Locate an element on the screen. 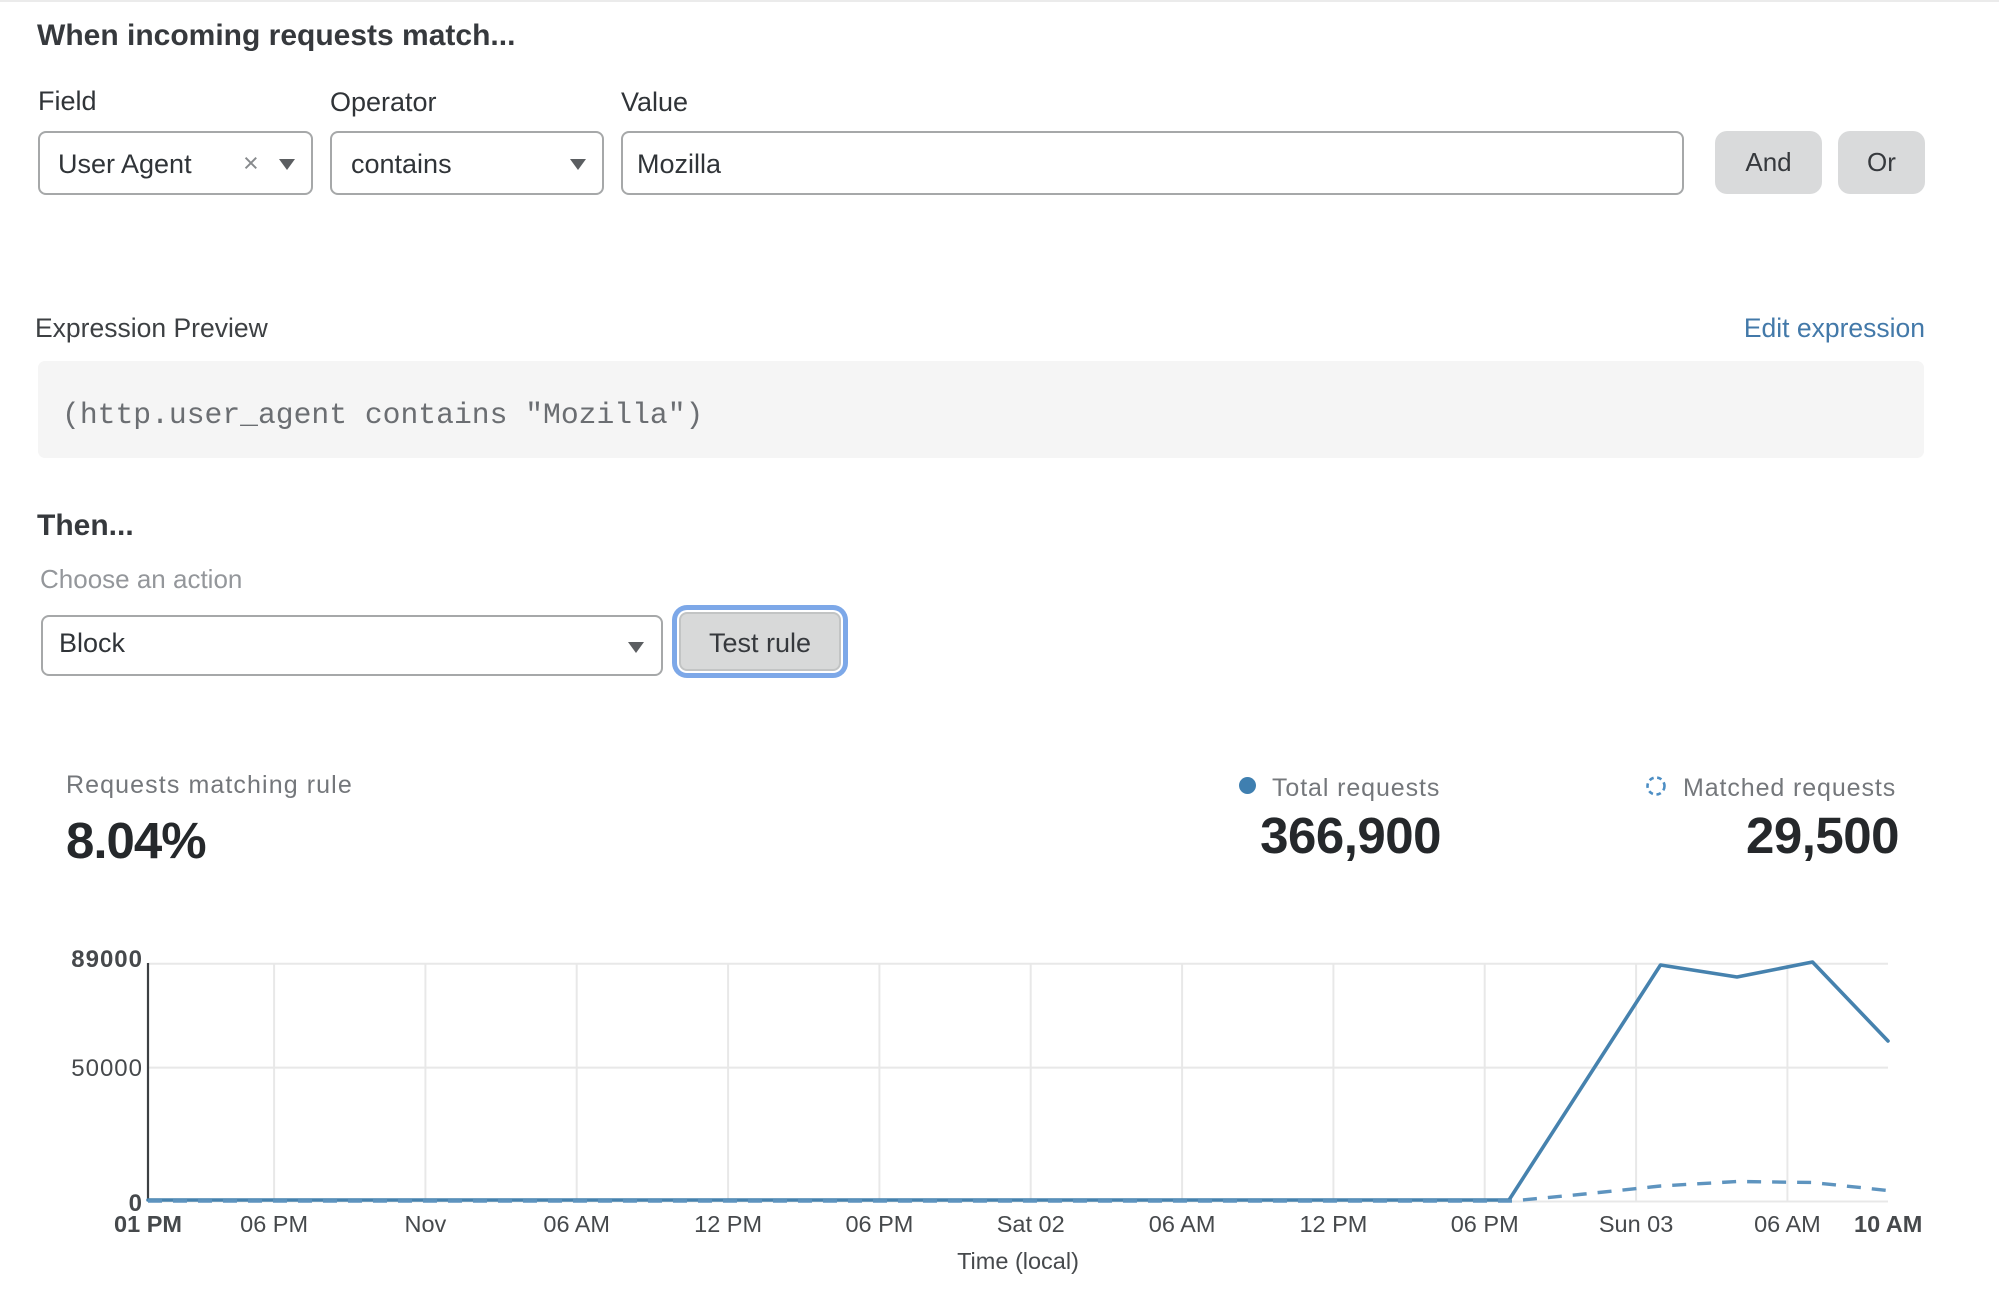 This screenshot has width=1999, height=1295. svg-text: 01 PM is located at coordinates (148, 1224).